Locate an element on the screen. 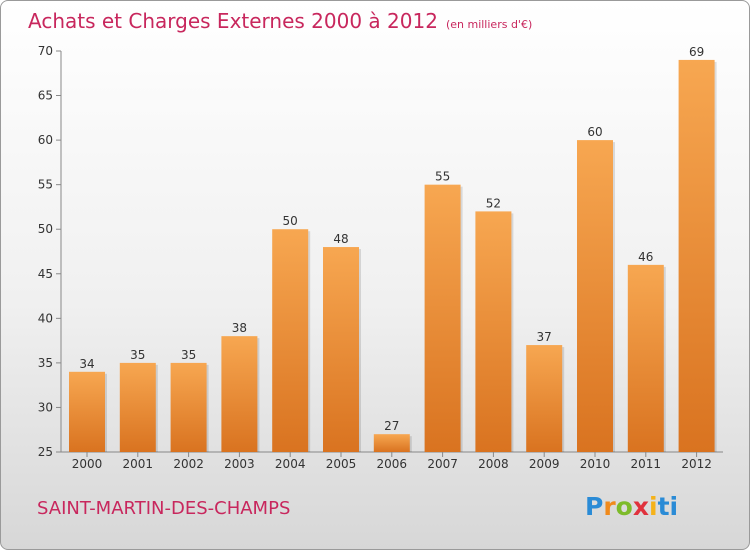 This screenshot has width=750, height=550. data-label: 50 is located at coordinates (290, 221).